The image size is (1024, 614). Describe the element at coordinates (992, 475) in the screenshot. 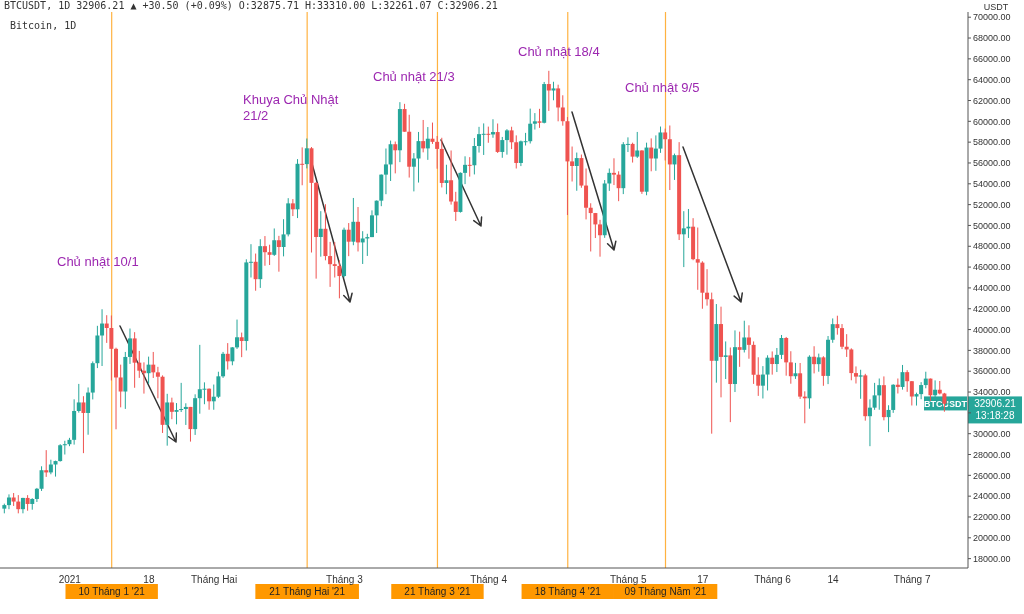

I see `y-tick-label: 26000.00` at that location.